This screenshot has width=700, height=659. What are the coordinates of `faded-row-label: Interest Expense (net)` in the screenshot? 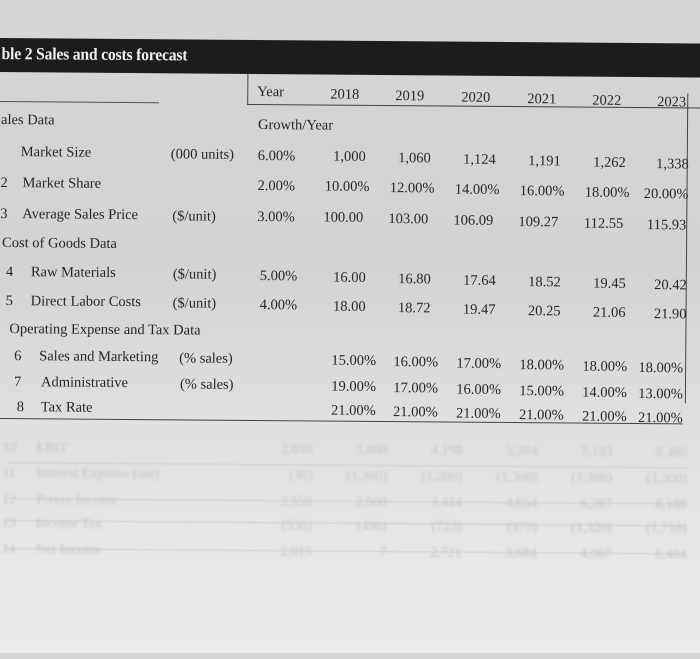 It's located at (98, 474).